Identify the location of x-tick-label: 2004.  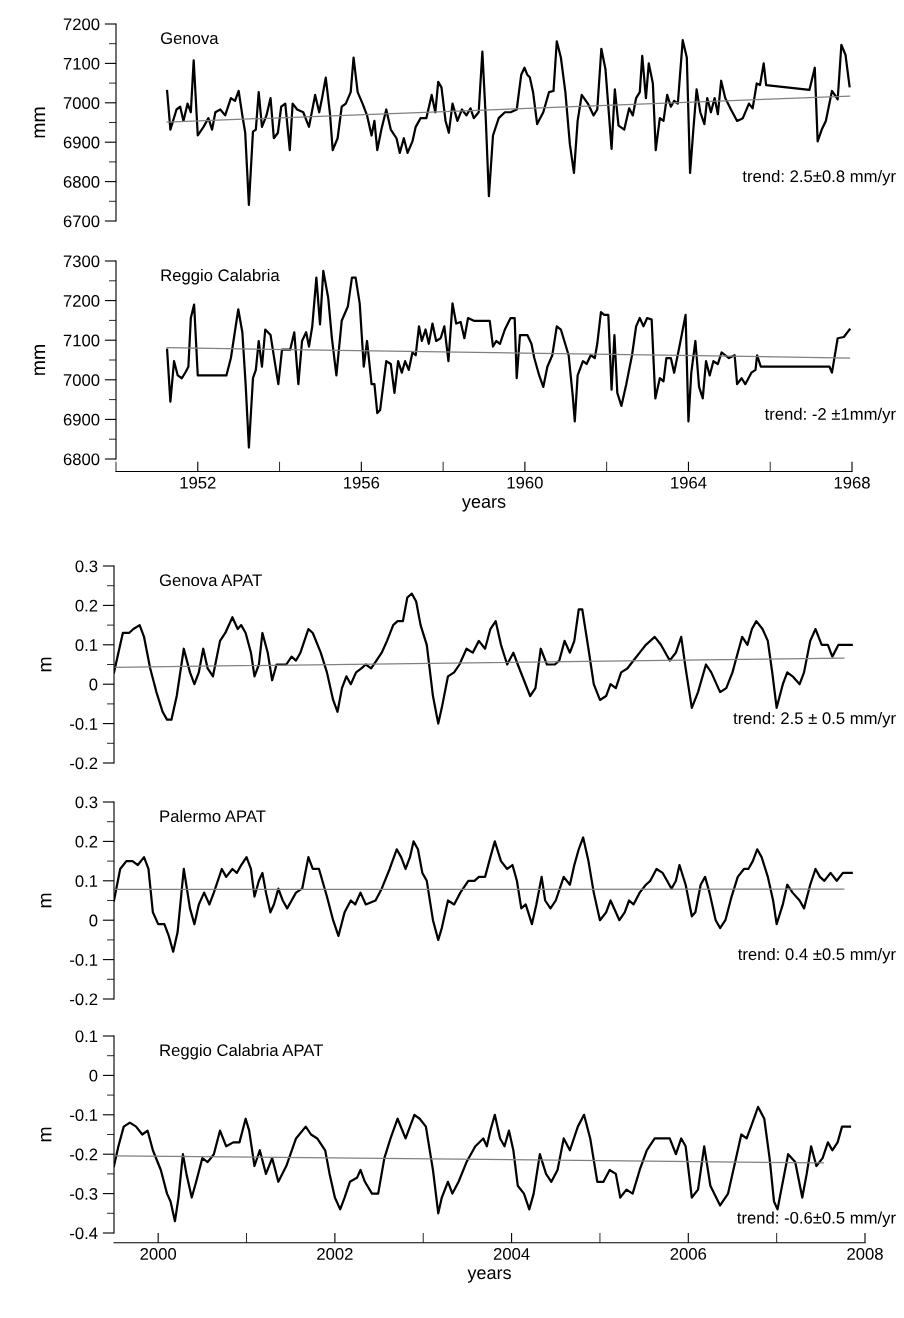
(511, 1254).